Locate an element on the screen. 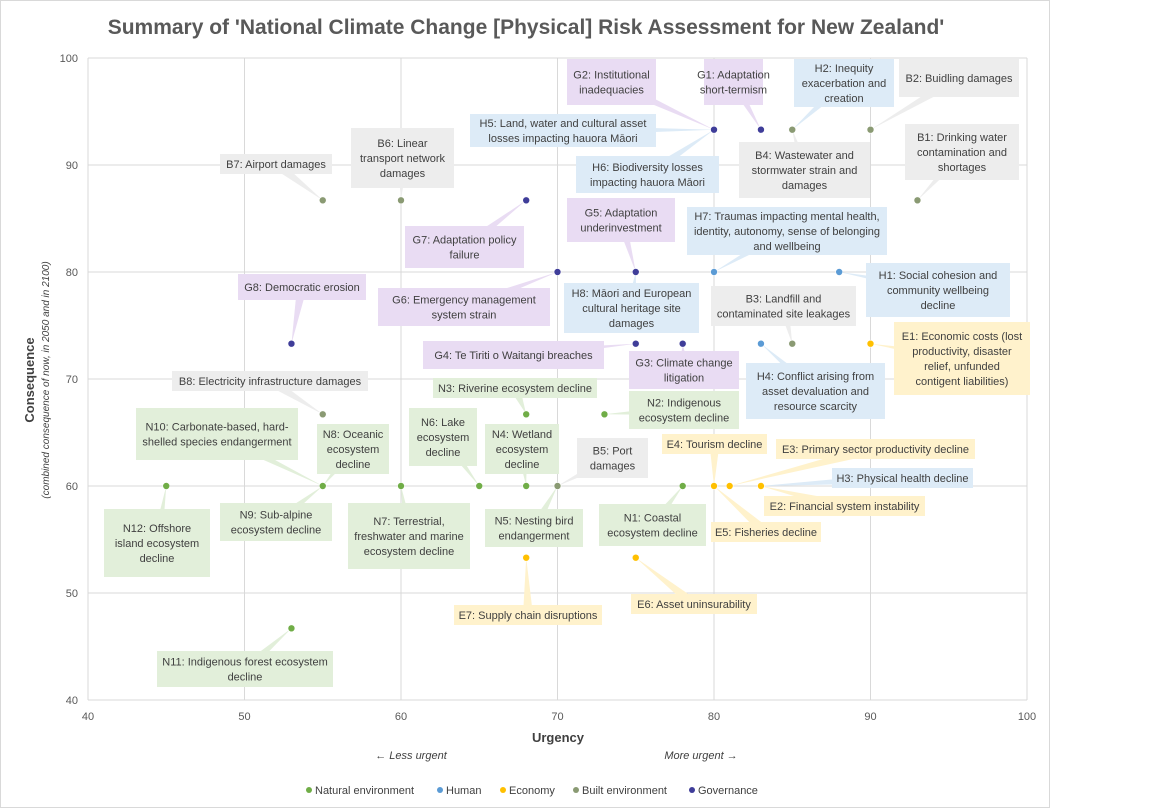 The width and height of the screenshot is (1152, 810). label-box-b2 is located at coordinates (959, 78).